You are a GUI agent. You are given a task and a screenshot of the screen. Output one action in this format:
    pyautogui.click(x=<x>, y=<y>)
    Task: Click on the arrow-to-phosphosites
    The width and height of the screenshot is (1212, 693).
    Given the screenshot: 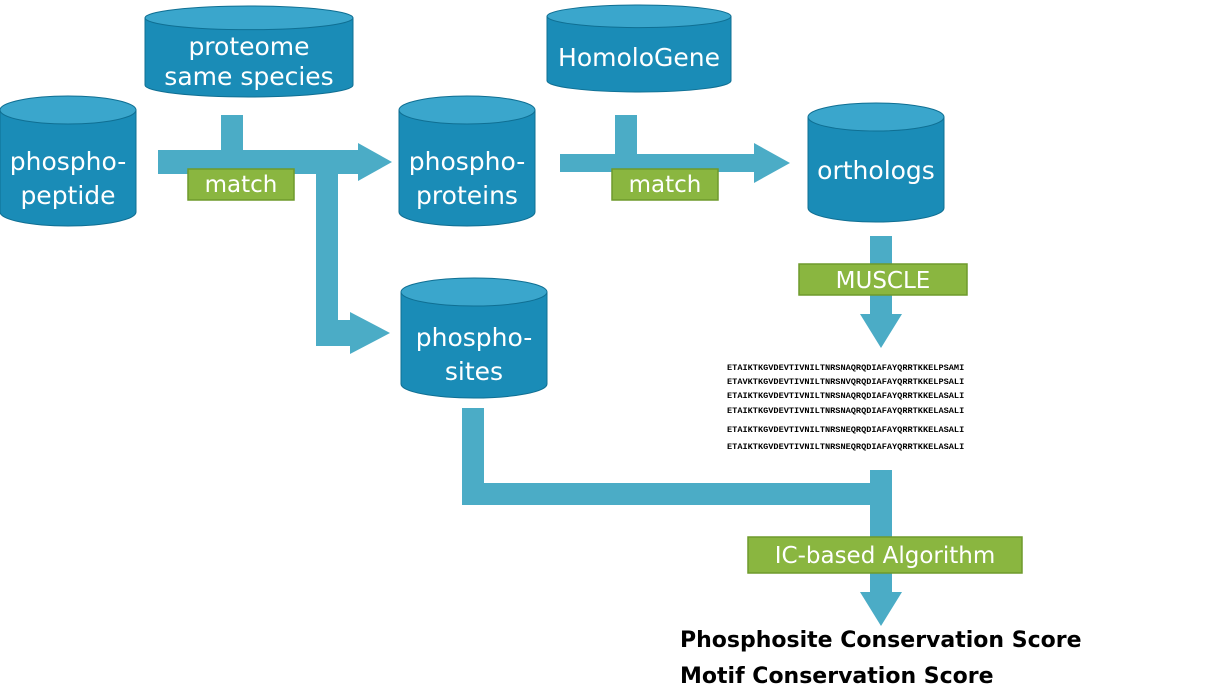 What is the action you would take?
    pyautogui.click(x=353, y=333)
    